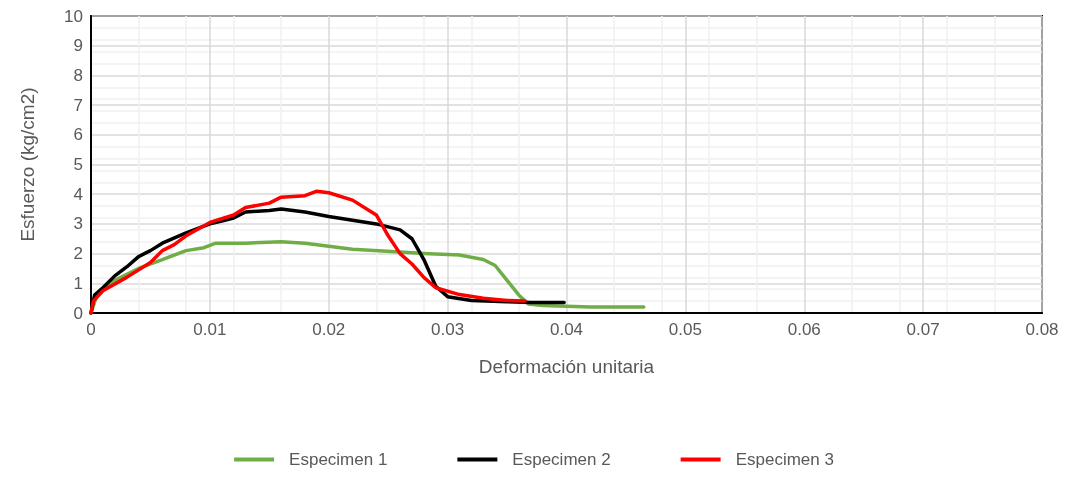  Describe the element at coordinates (685, 329) in the screenshot. I see `x-tick-label: 0.05` at that location.